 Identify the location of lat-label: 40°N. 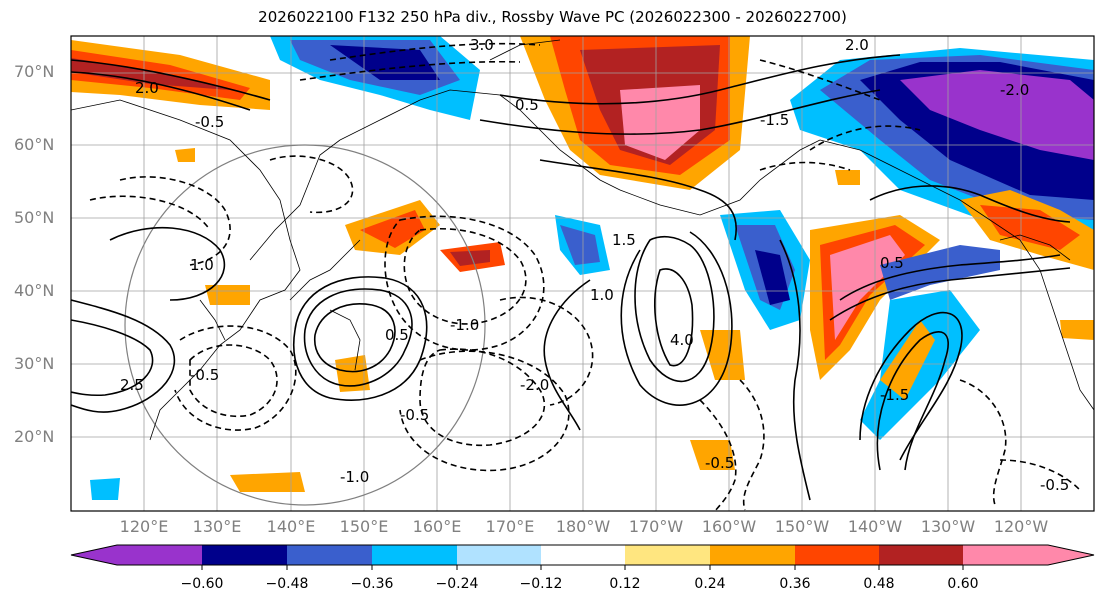
(34, 290).